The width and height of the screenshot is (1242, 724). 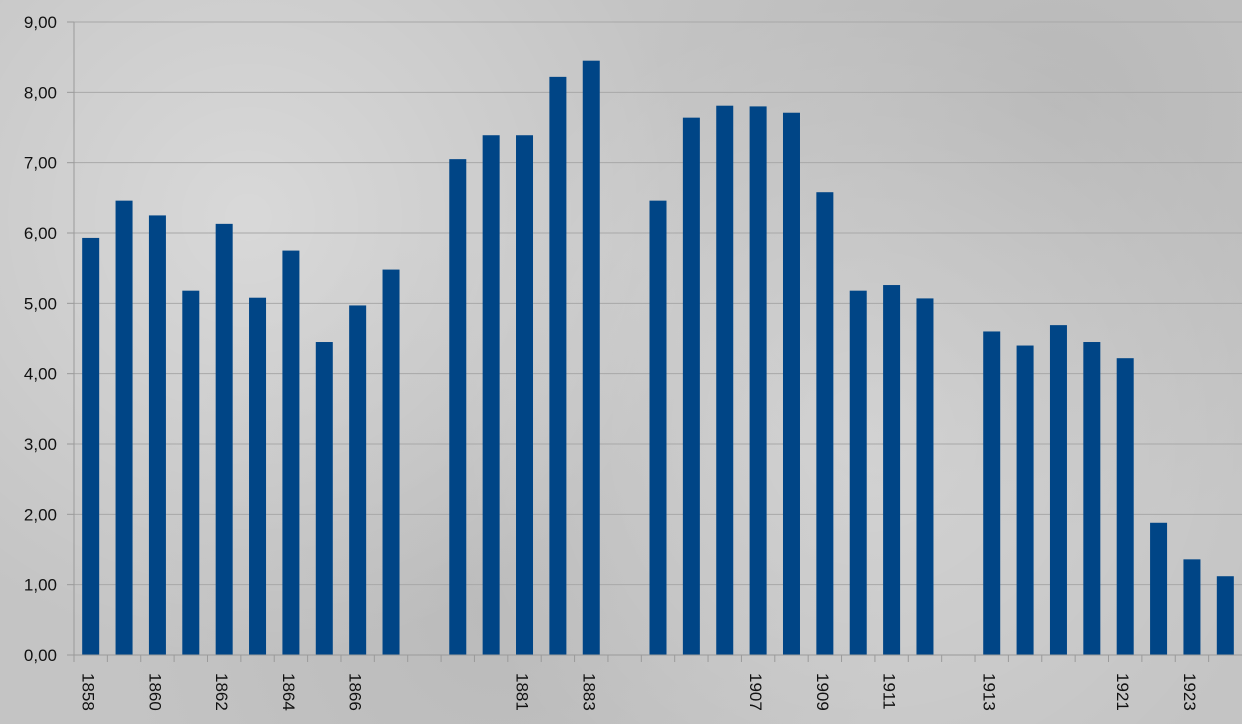 What do you see at coordinates (154, 692) in the screenshot?
I see `x-tick-label-1860: 1860` at bounding box center [154, 692].